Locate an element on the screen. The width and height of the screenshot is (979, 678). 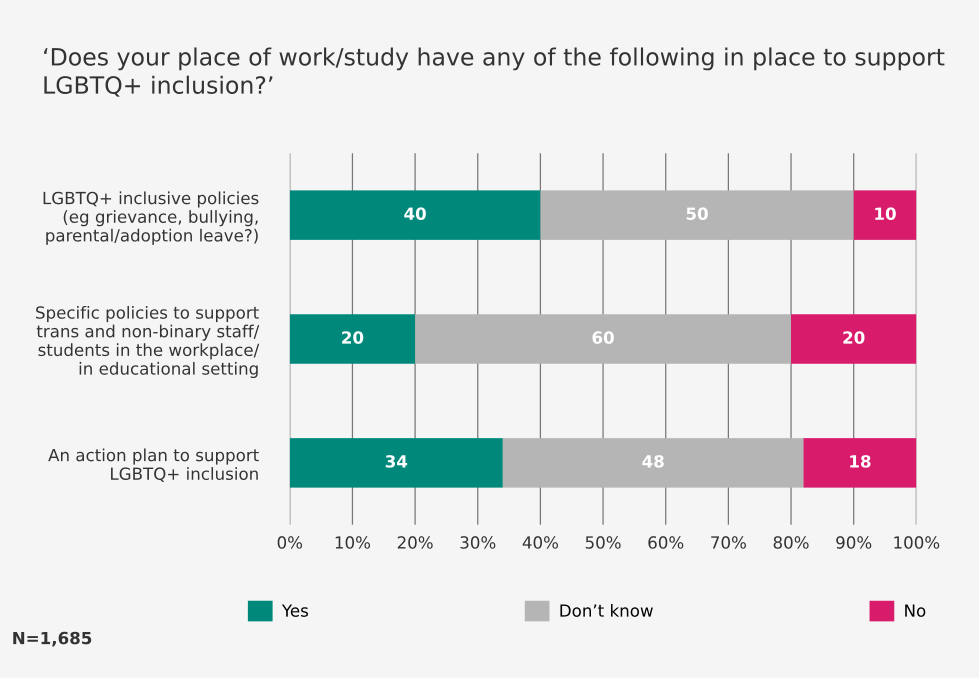
x-tick-label: 10% is located at coordinates (353, 542).